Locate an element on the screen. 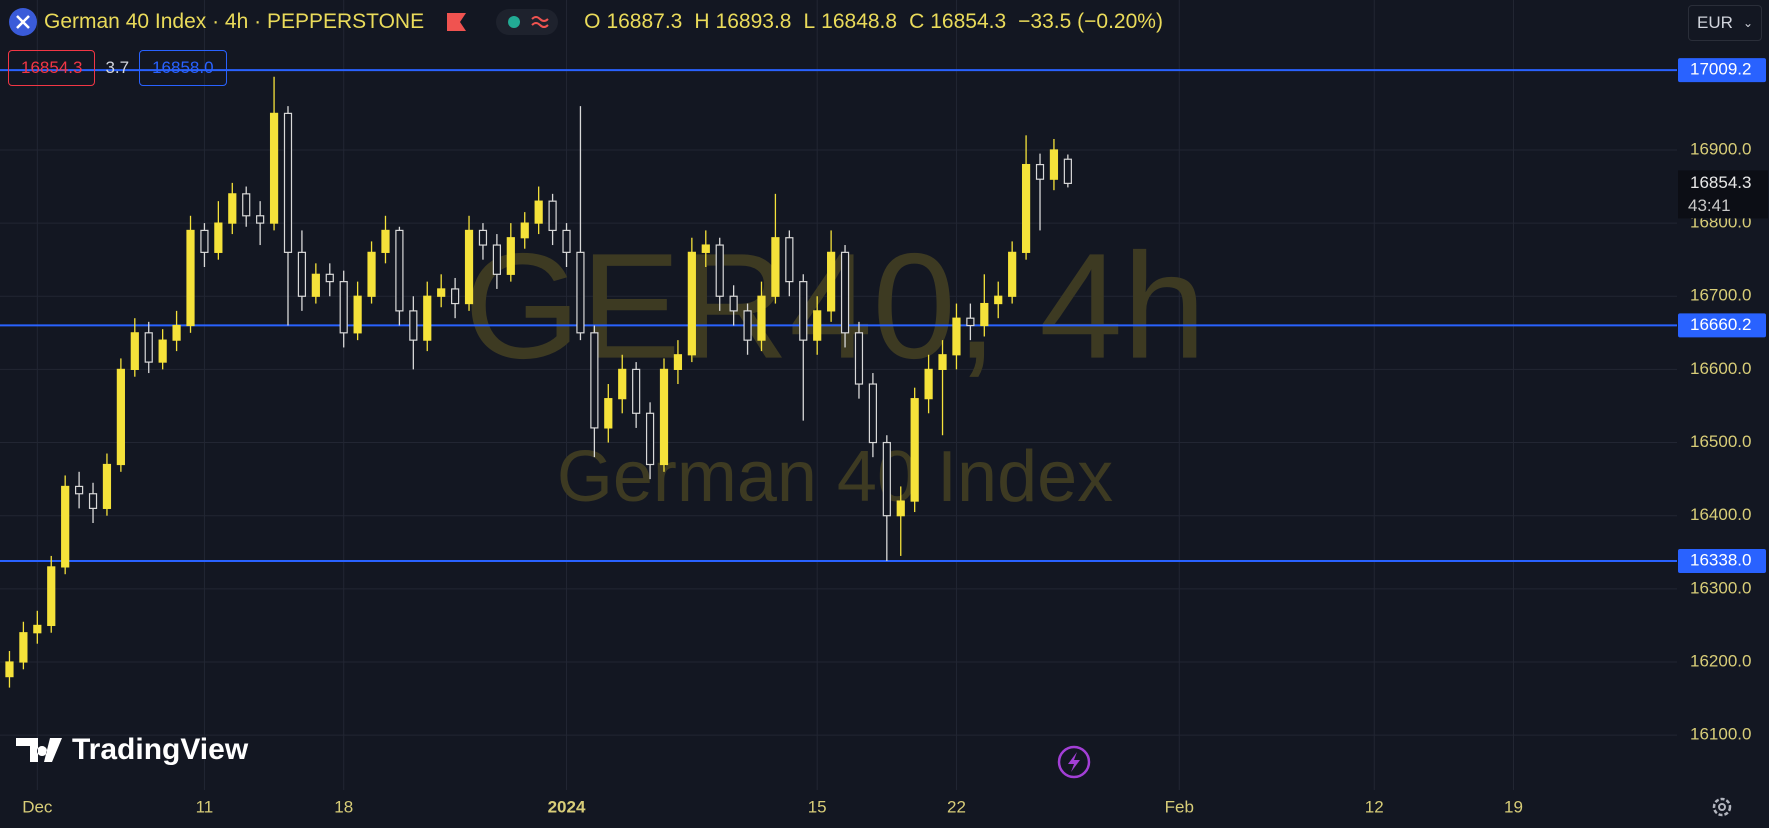 The width and height of the screenshot is (1769, 828). bid-ask: 16854.3 3.7 16858.0 is located at coordinates (117, 68).